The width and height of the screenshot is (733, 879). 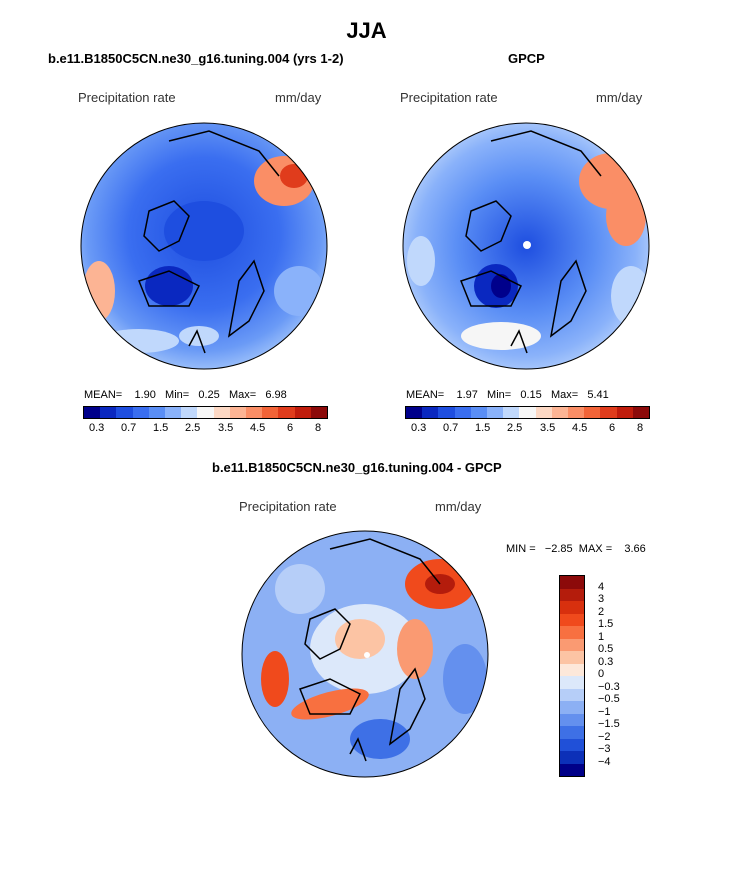 I want to click on colorbar-tick: 8, so click(x=318, y=428).